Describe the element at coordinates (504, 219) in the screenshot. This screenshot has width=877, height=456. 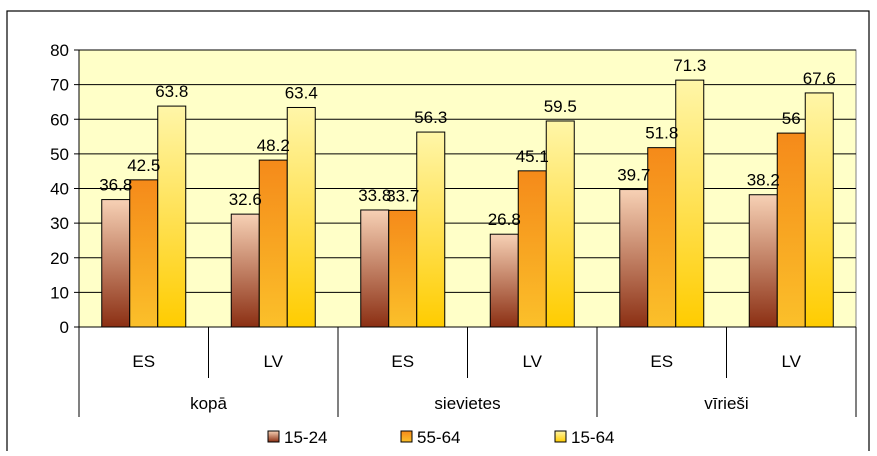
I see `data-label: 26.8` at that location.